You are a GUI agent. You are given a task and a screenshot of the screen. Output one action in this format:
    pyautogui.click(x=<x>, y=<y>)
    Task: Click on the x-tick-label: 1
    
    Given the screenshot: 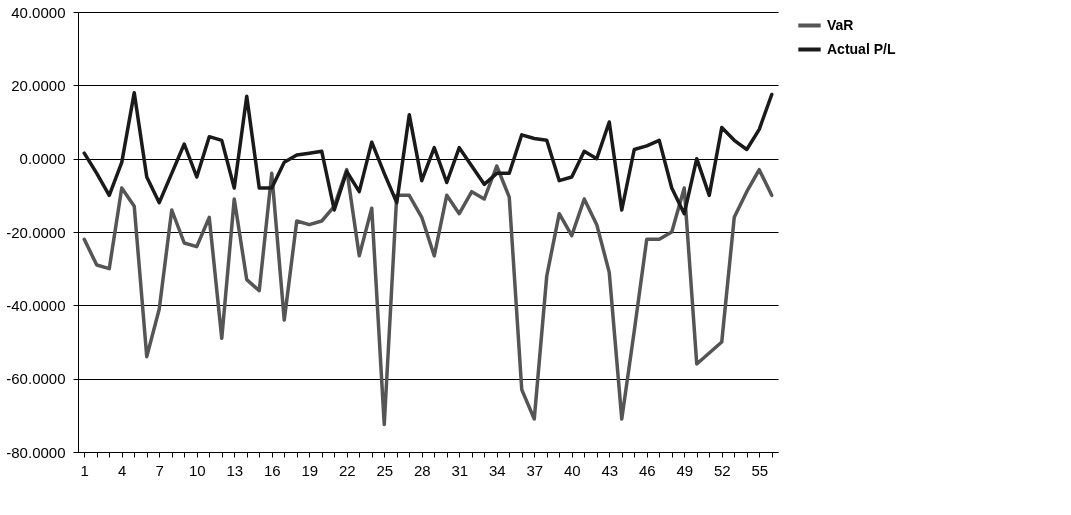 What is the action you would take?
    pyautogui.click(x=84, y=470)
    